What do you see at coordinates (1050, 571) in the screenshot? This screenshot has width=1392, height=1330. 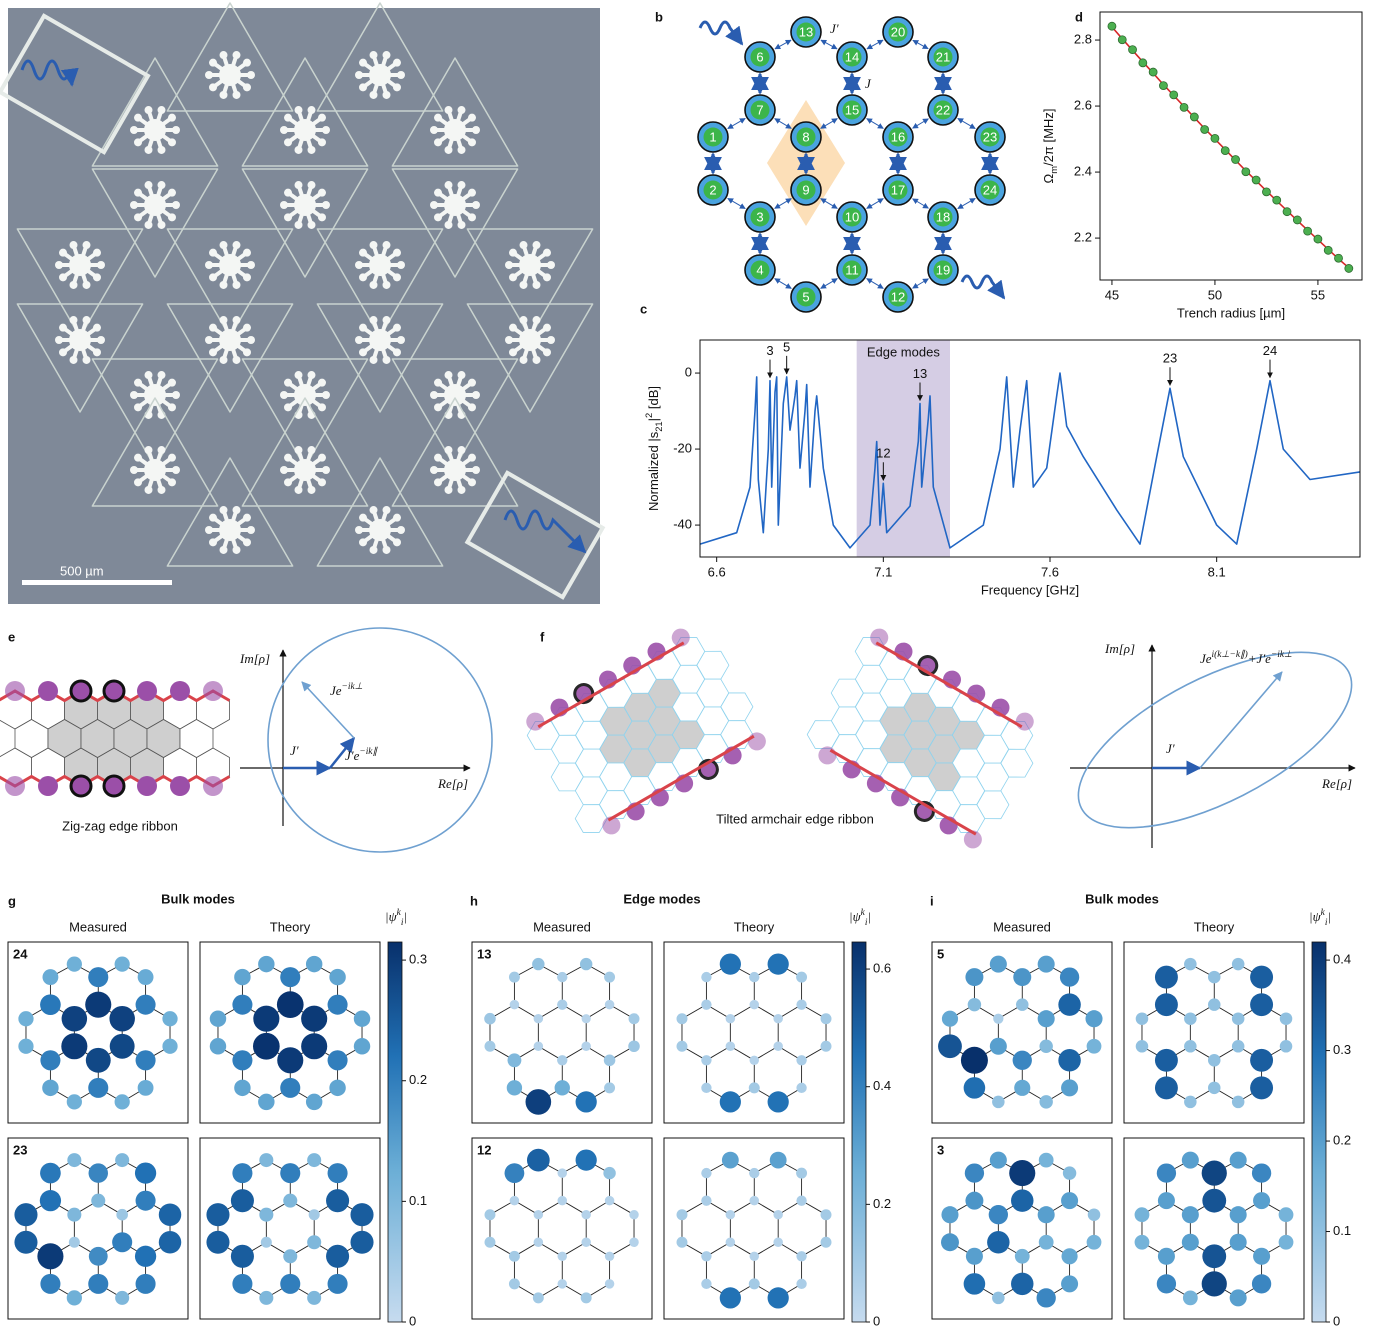 I see `x-tick-label: 7.6` at bounding box center [1050, 571].